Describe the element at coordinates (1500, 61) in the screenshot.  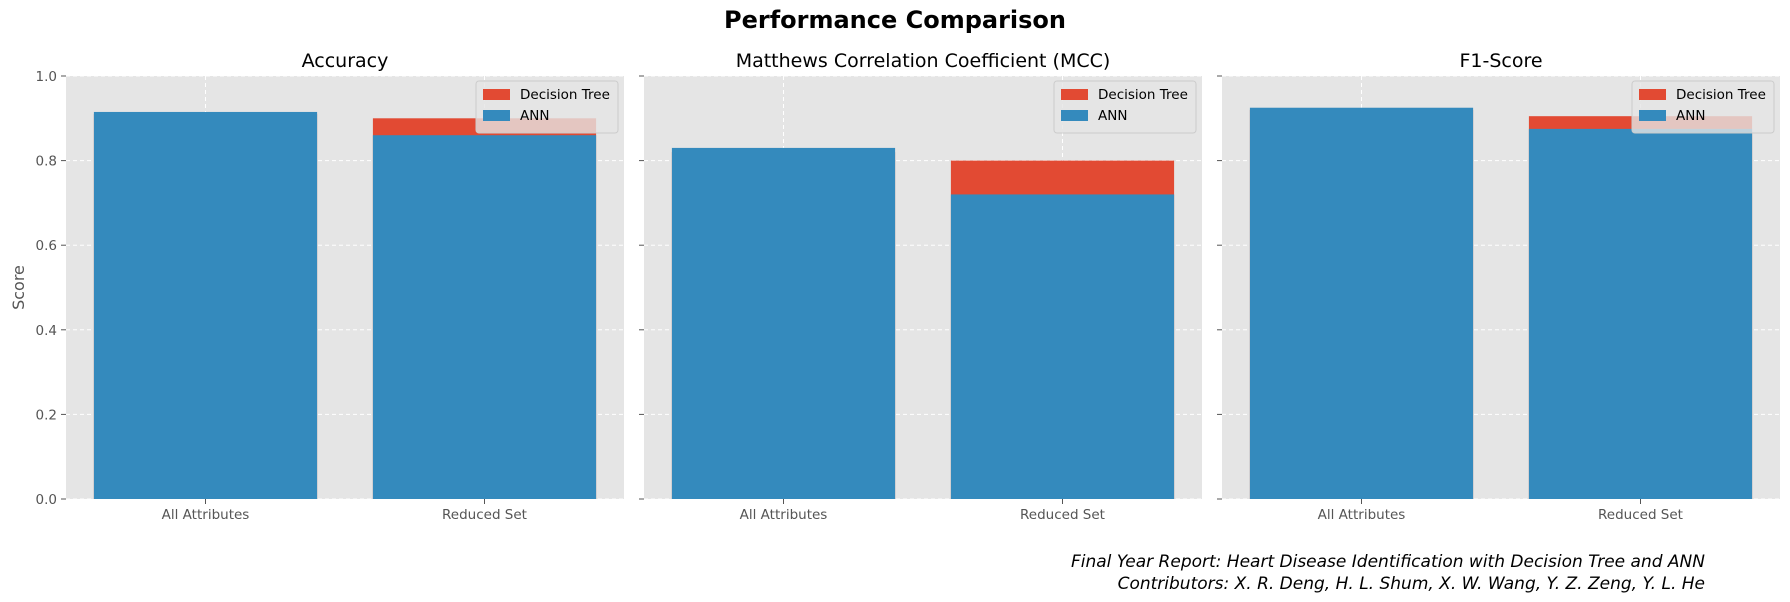
I see `panel-title: F1-Score` at that location.